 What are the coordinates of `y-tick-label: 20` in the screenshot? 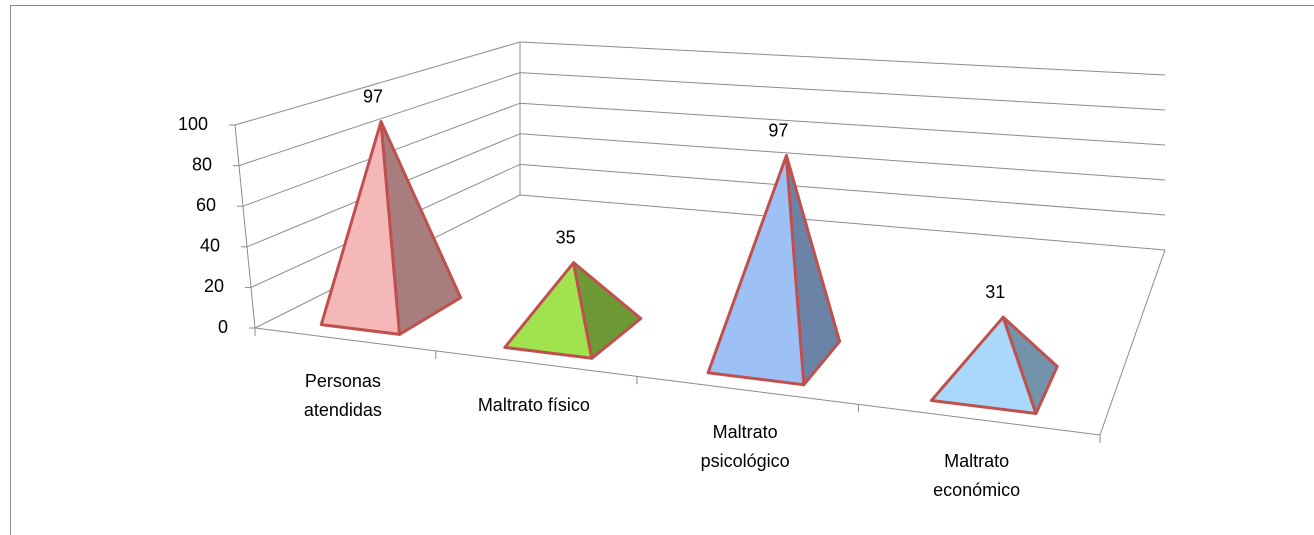 It's located at (214, 286).